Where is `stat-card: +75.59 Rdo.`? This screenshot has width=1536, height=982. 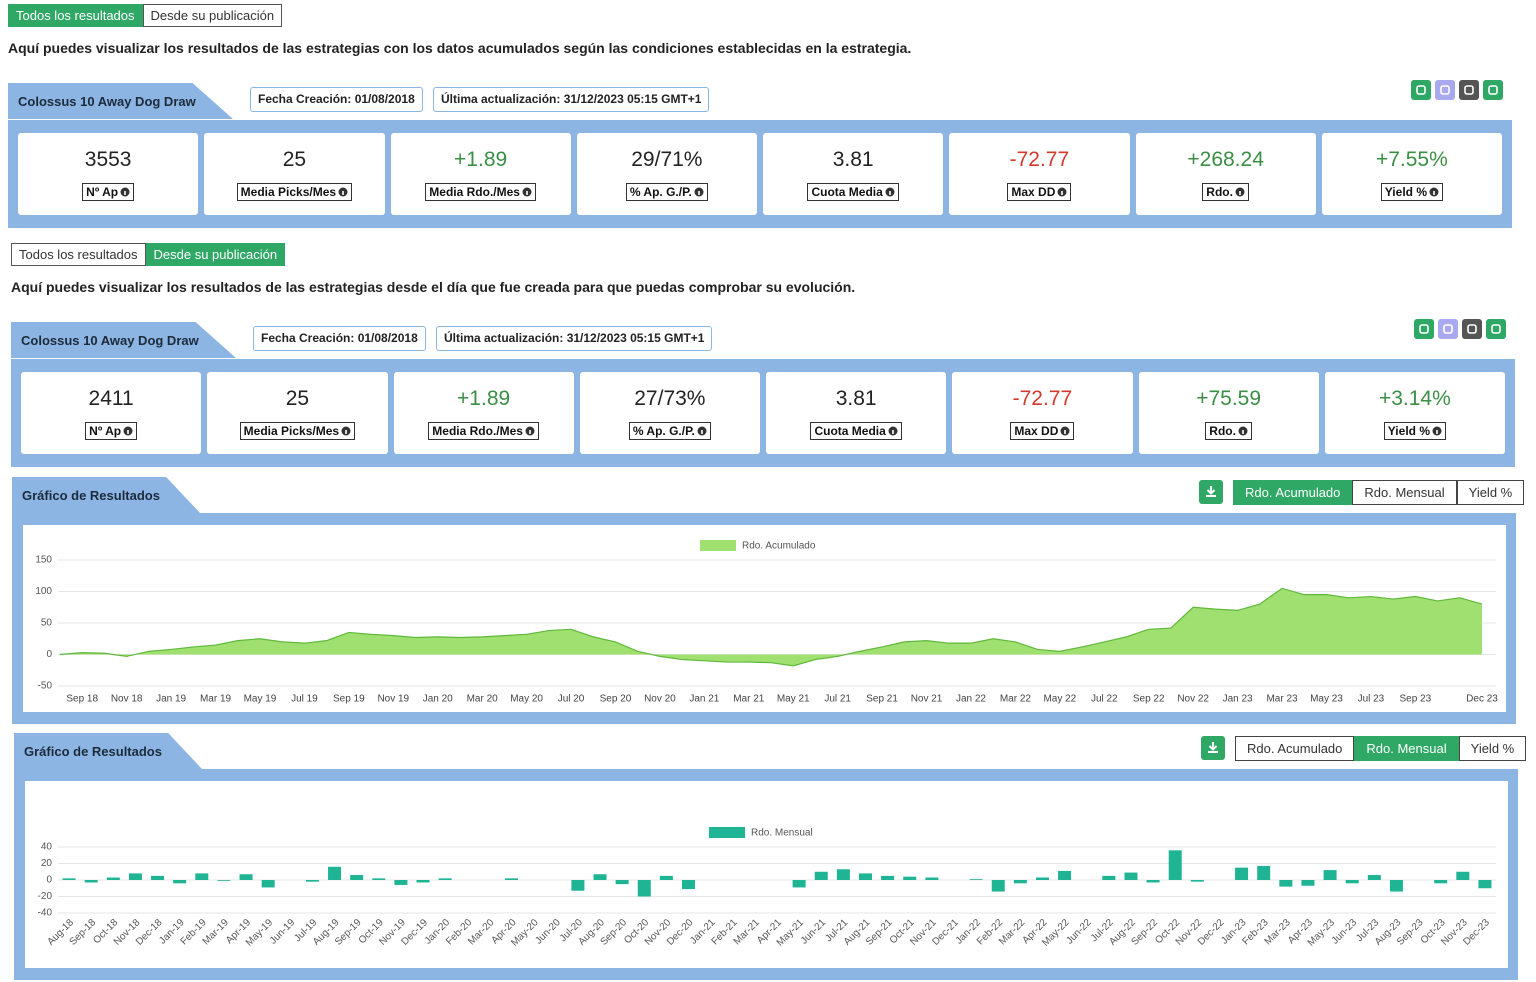 stat-card: +75.59 Rdo. is located at coordinates (1228, 413).